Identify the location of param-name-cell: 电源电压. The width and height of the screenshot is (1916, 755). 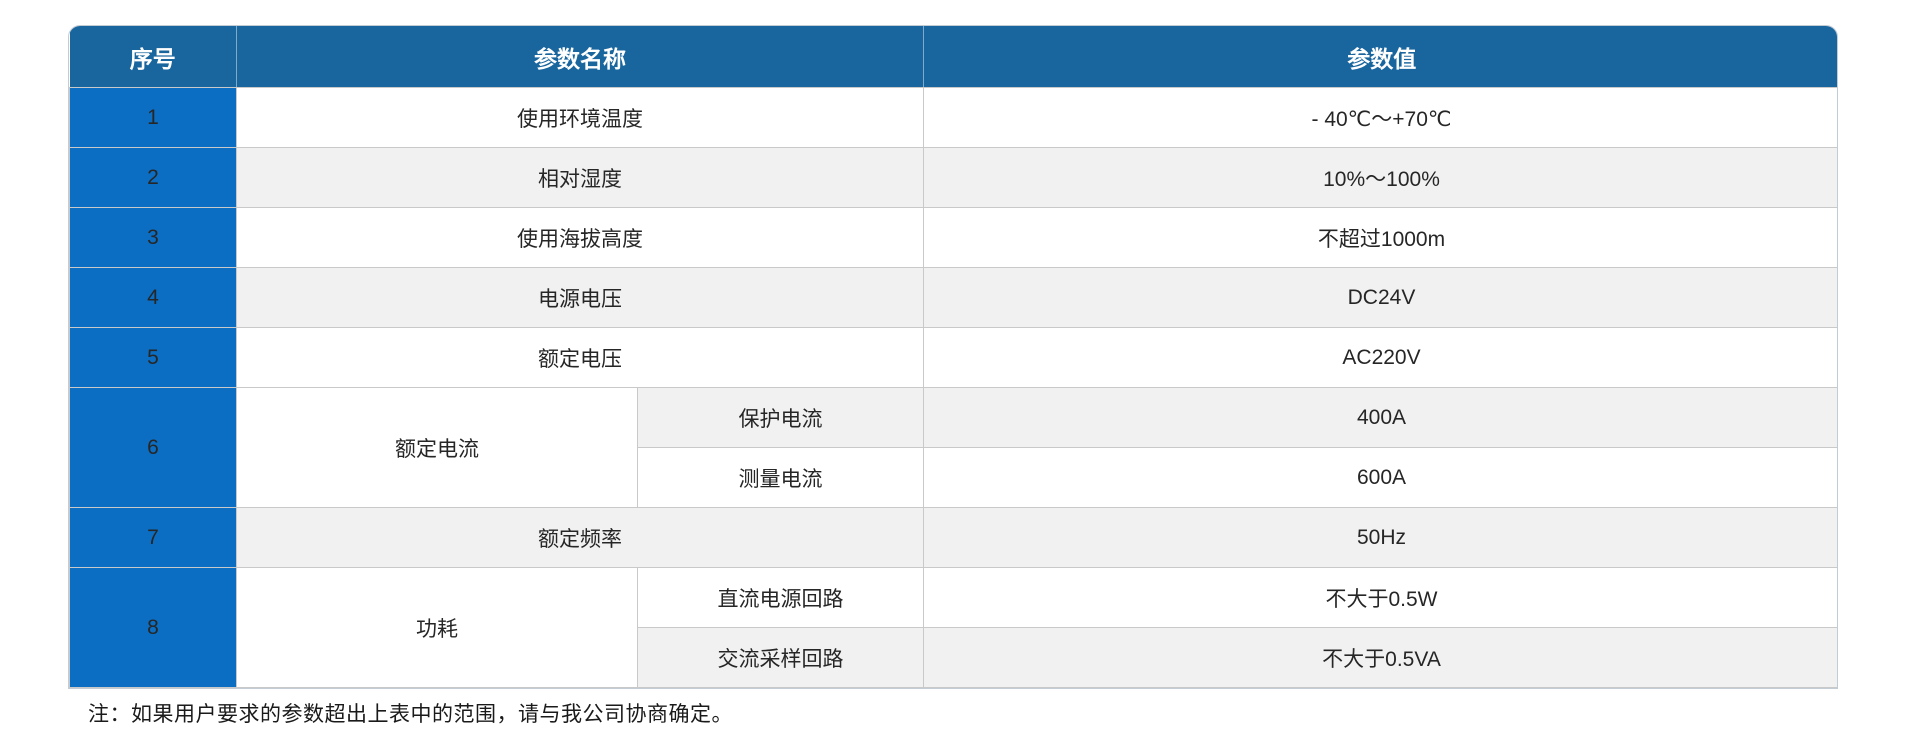
(580, 297).